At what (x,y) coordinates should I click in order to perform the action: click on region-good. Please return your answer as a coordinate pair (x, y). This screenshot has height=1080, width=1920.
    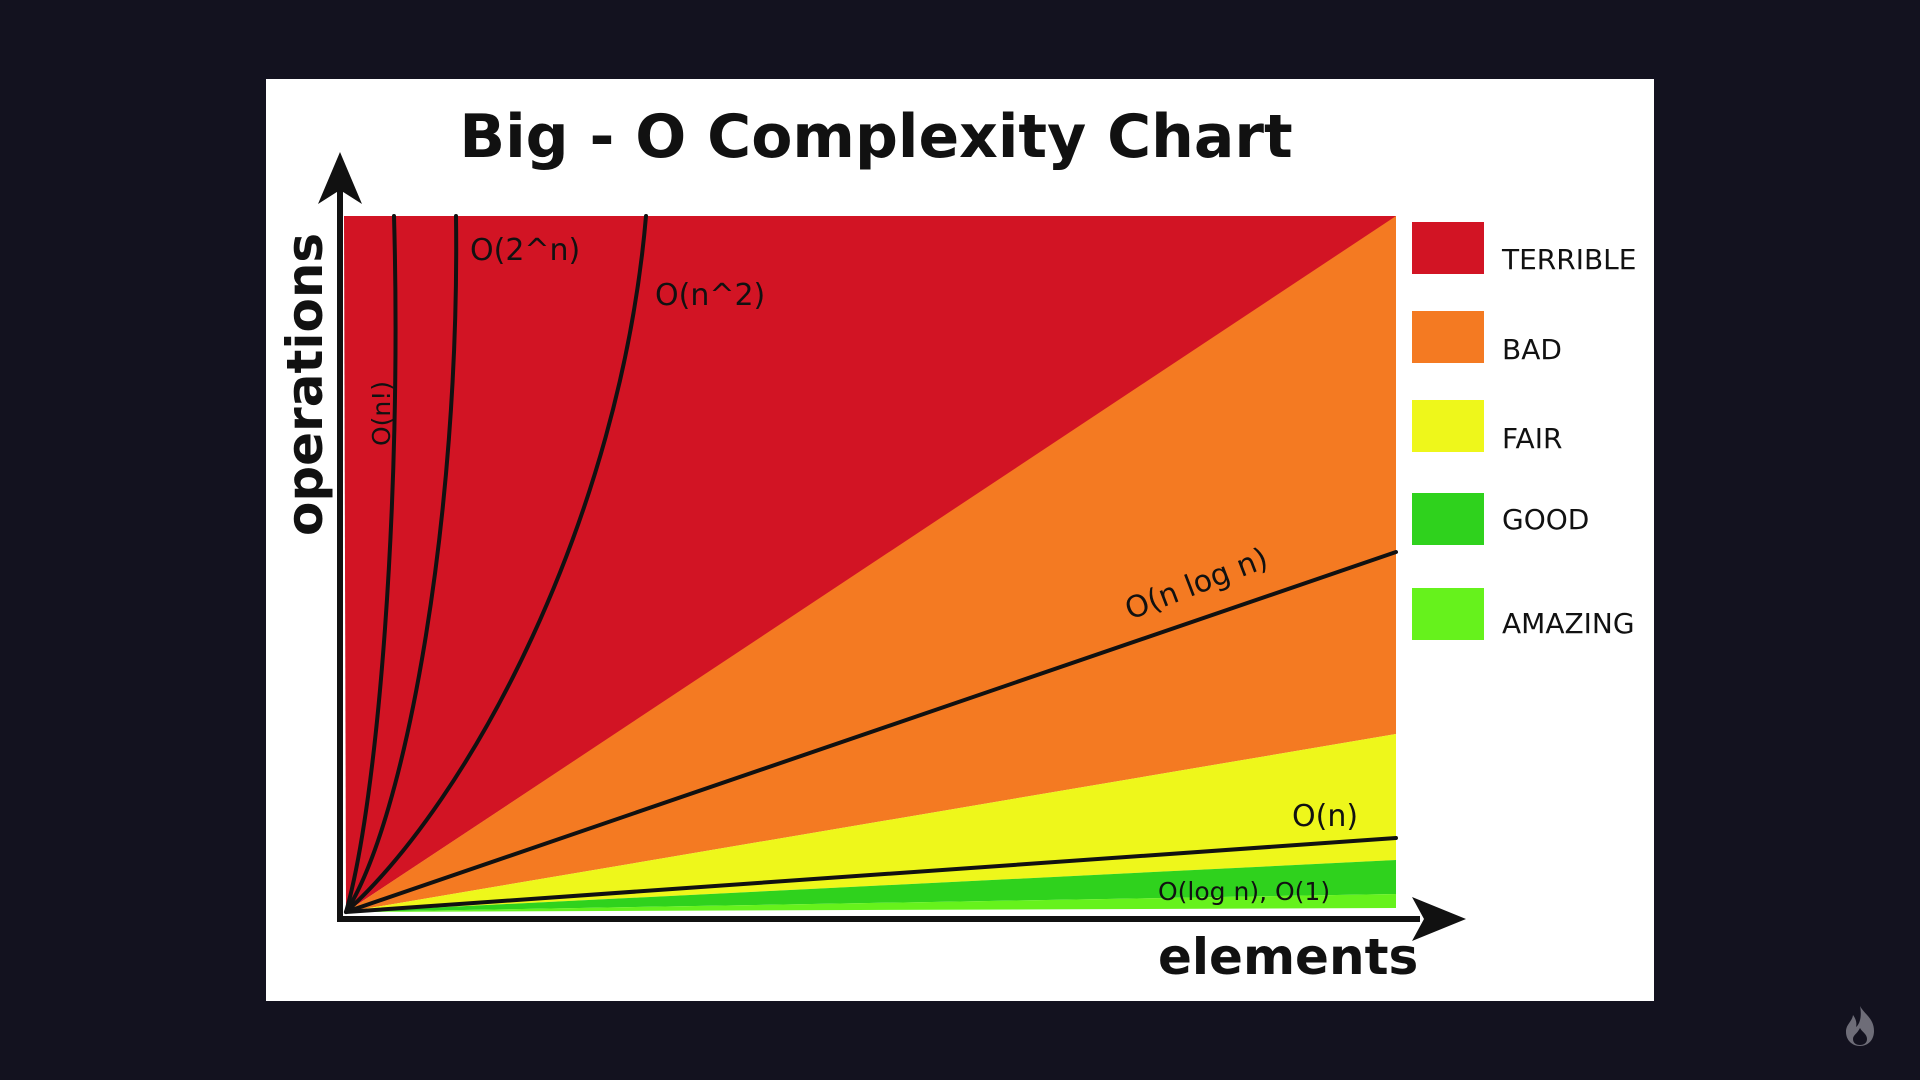
    Looking at the image, I should click on (871, 886).